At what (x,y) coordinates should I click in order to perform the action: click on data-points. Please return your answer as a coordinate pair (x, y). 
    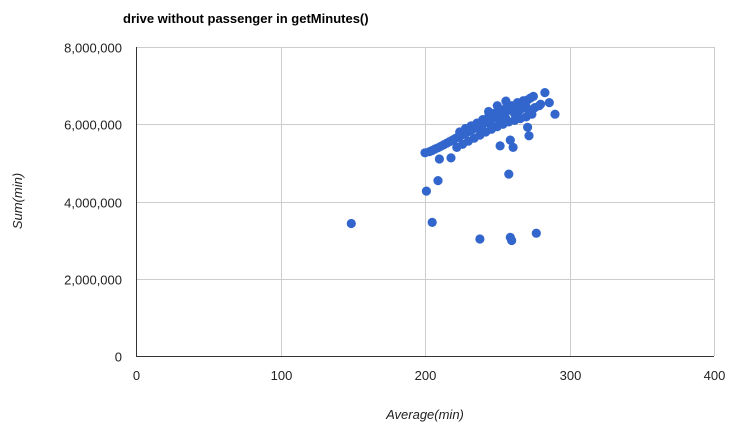
    Looking at the image, I should click on (453, 167).